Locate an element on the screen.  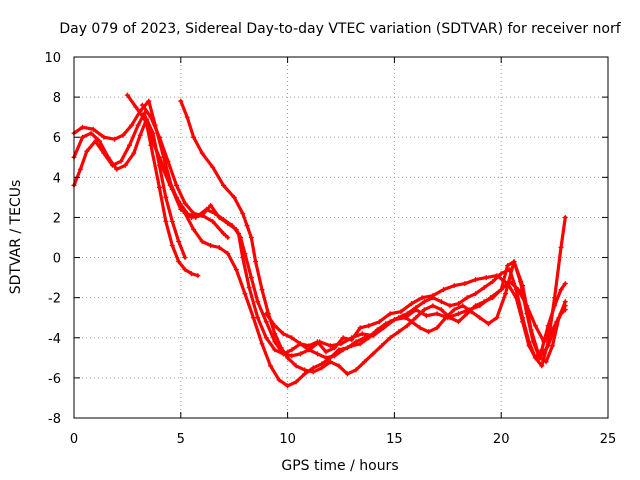
y-tick-label: 0 is located at coordinates (57, 259).